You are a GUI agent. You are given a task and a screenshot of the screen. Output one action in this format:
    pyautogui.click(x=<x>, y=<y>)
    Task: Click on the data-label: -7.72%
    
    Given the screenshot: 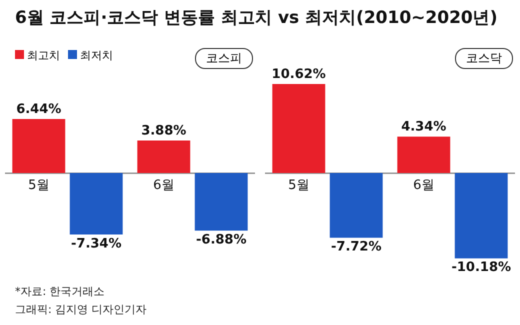 What is the action you would take?
    pyautogui.click(x=356, y=247)
    